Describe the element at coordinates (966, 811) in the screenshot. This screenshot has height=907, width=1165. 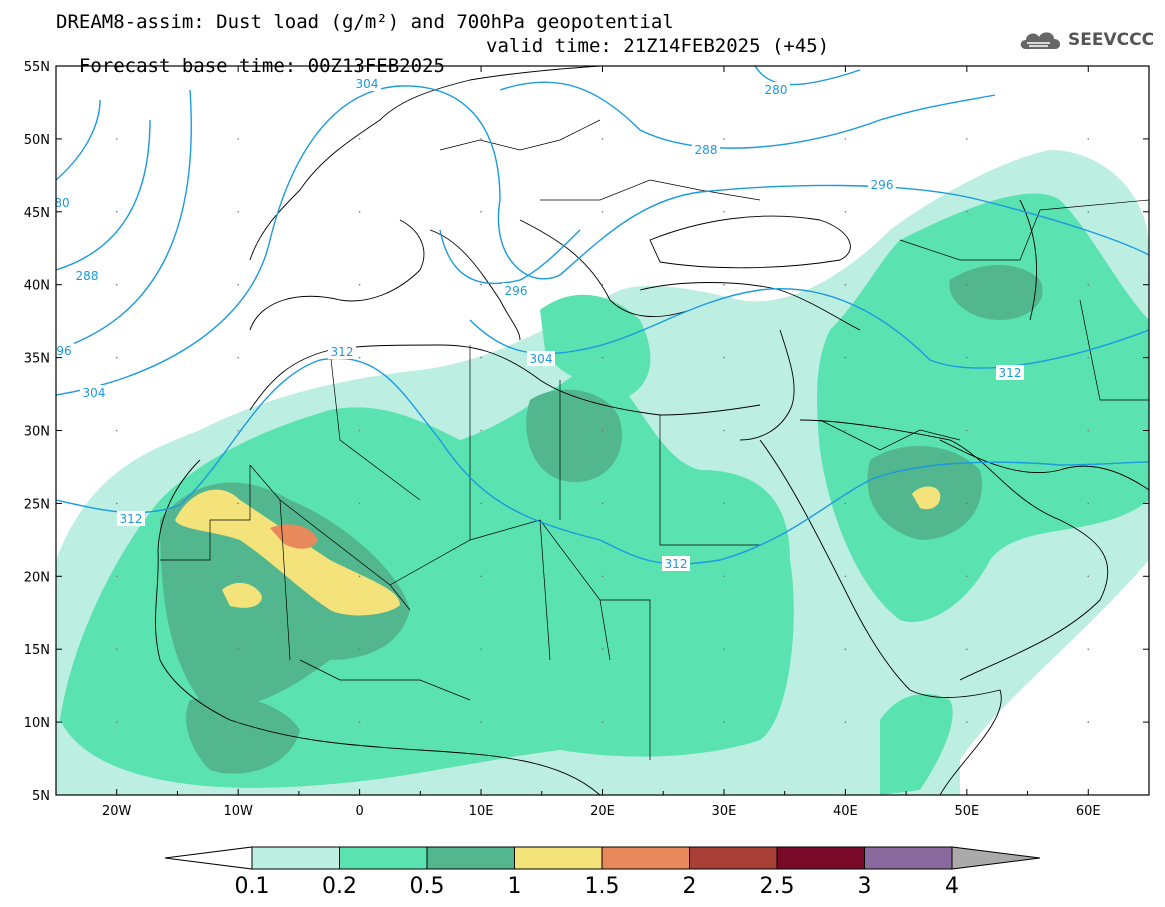
I see `lon-label: 50E` at that location.